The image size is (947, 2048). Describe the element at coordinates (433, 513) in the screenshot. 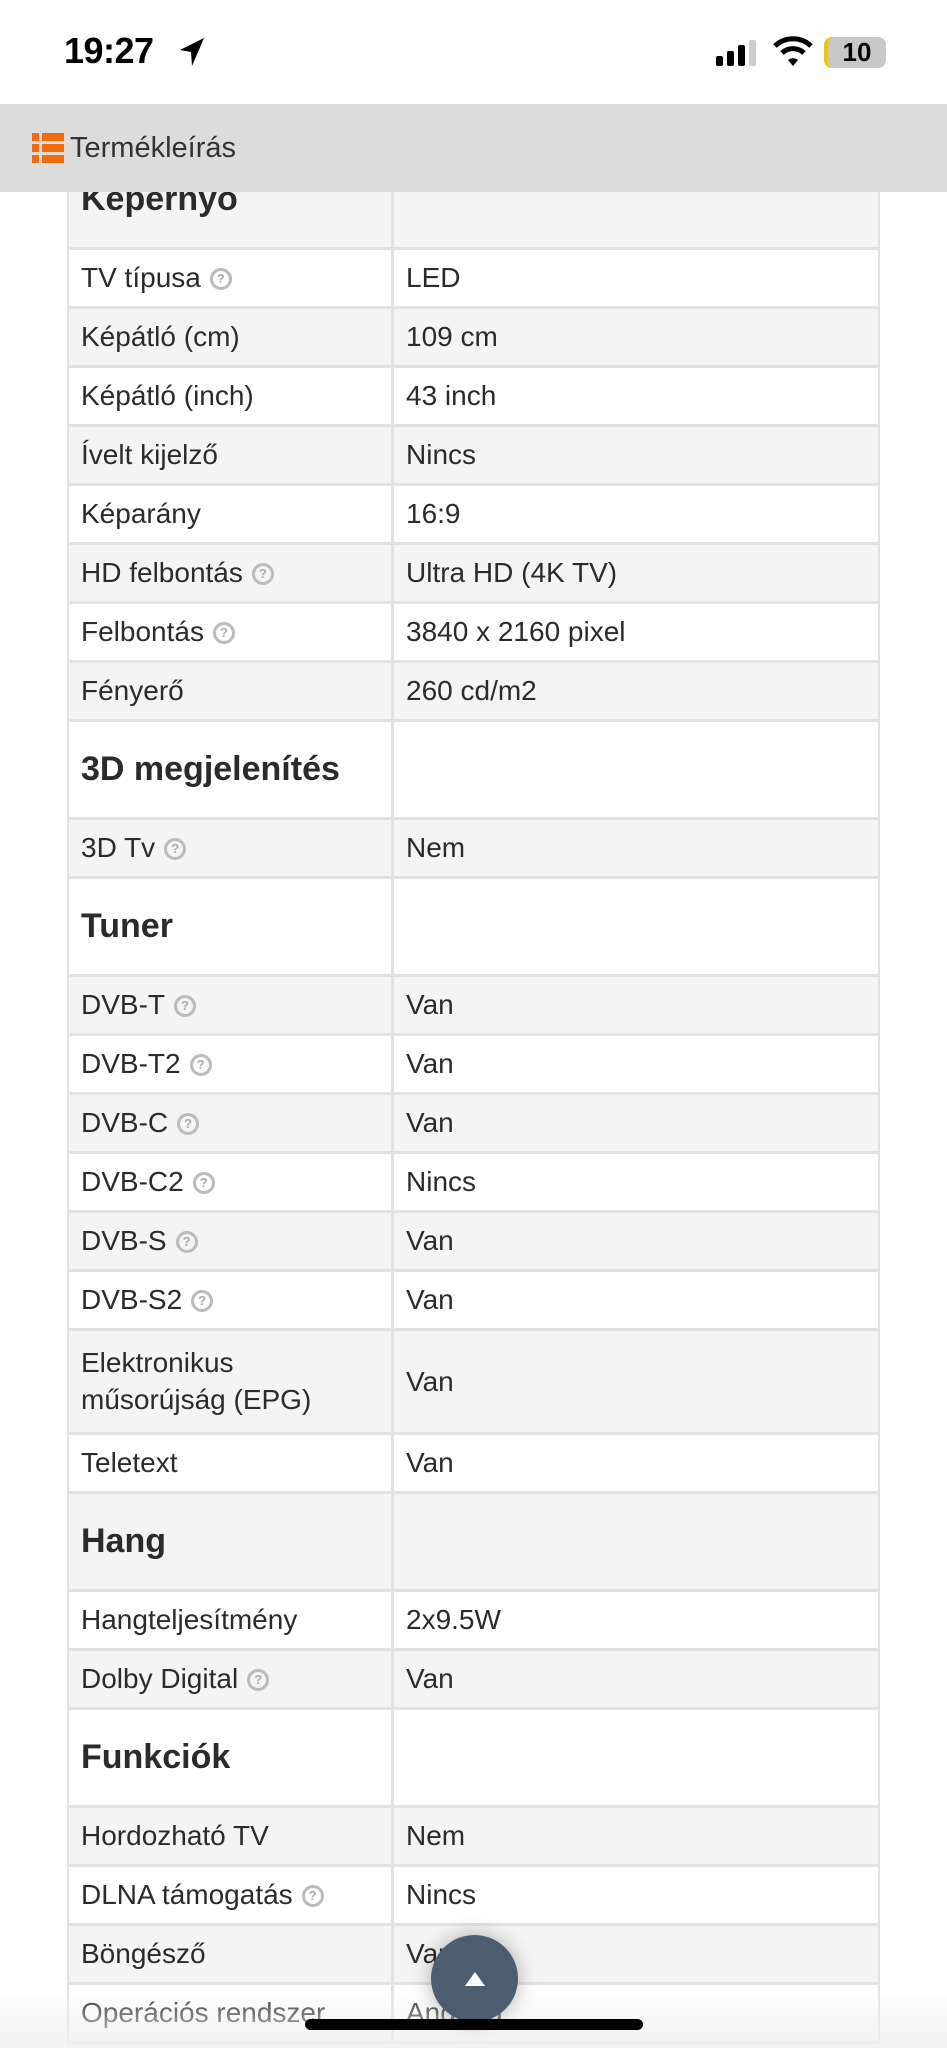

I see `spec-value: 16:9` at that location.